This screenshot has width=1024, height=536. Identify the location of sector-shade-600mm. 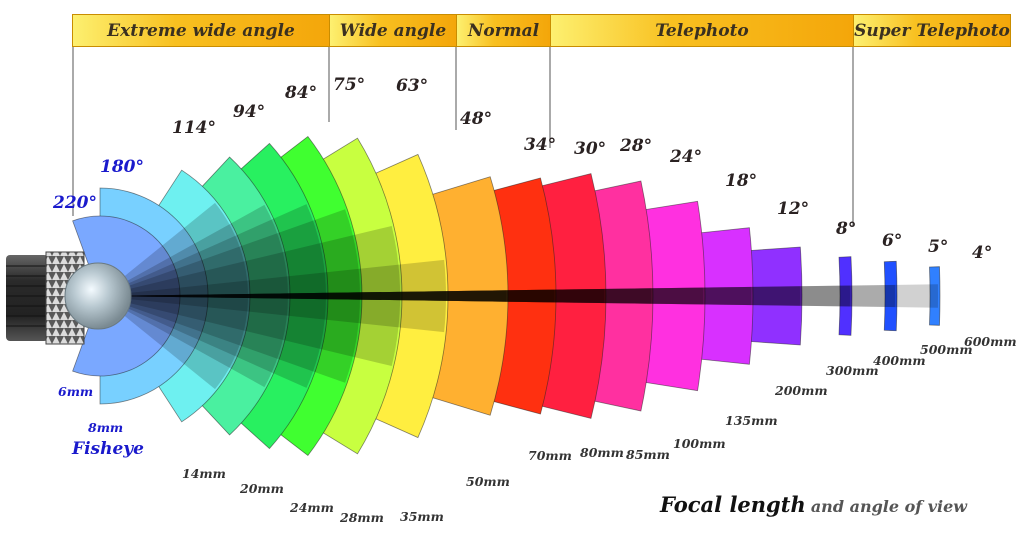
(519, 296).